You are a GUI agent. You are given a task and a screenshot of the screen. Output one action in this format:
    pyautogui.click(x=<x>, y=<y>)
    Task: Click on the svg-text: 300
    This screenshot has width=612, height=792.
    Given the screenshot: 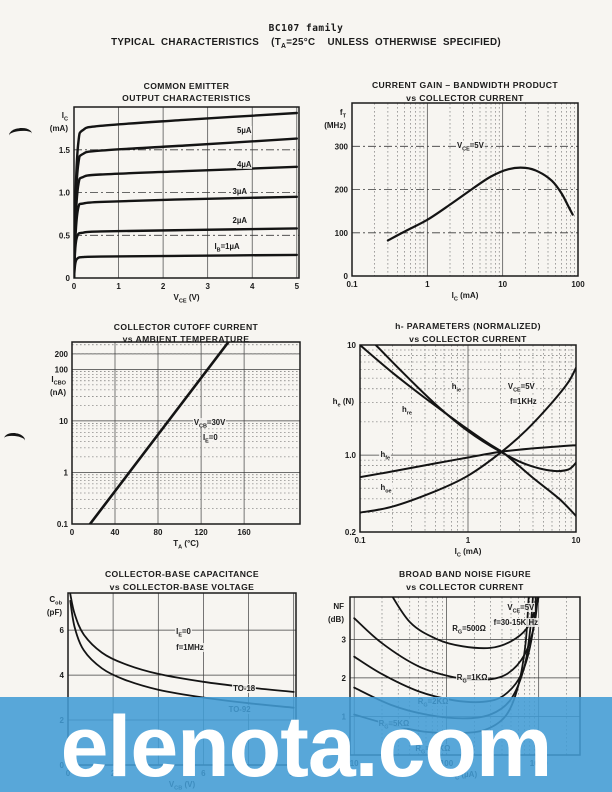 What is the action you would take?
    pyautogui.click(x=342, y=146)
    